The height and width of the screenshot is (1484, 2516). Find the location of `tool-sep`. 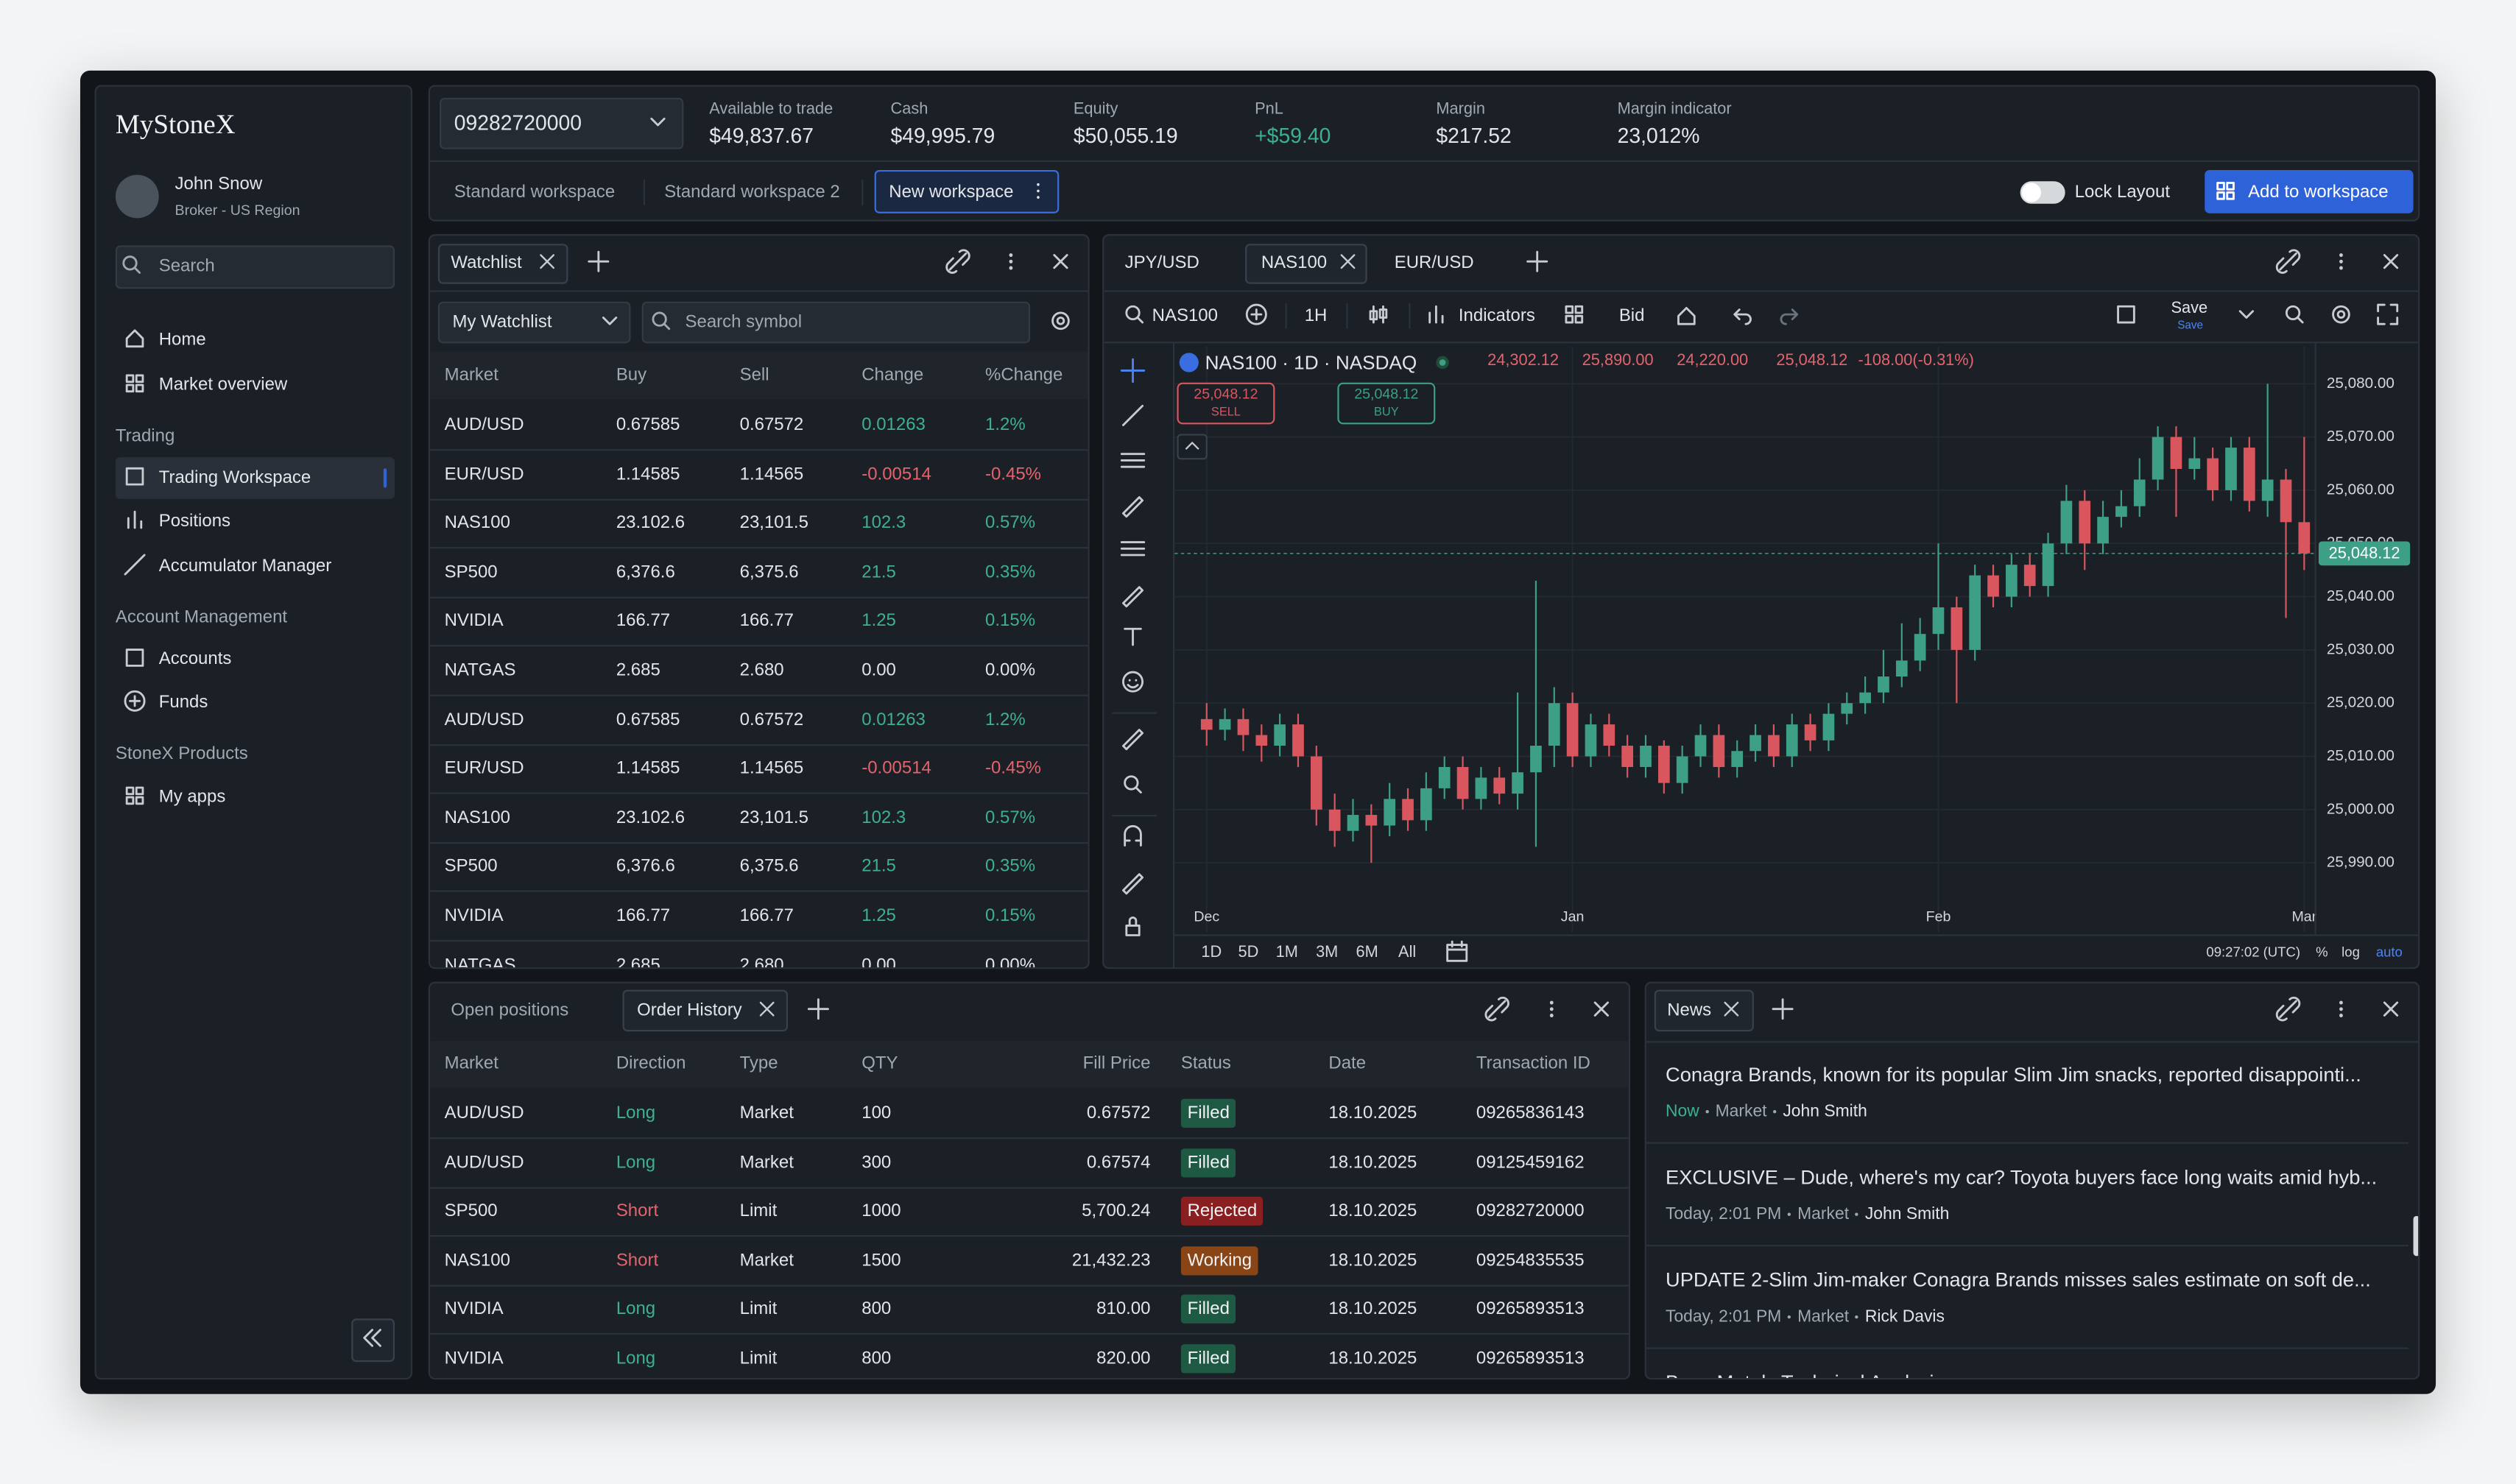

tool-sep is located at coordinates (1134, 816).